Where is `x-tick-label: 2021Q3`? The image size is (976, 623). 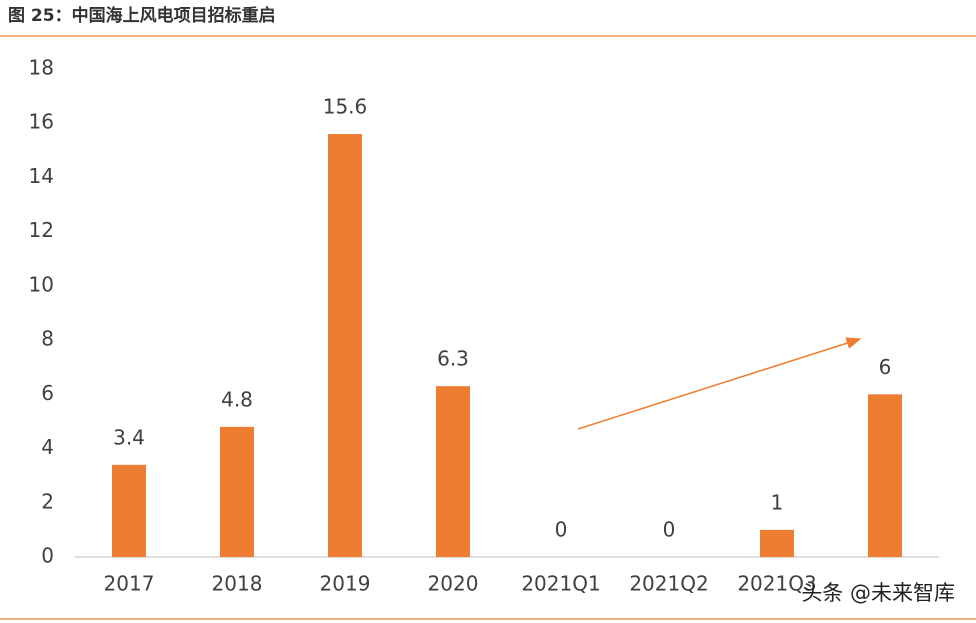
x-tick-label: 2021Q3 is located at coordinates (776, 584).